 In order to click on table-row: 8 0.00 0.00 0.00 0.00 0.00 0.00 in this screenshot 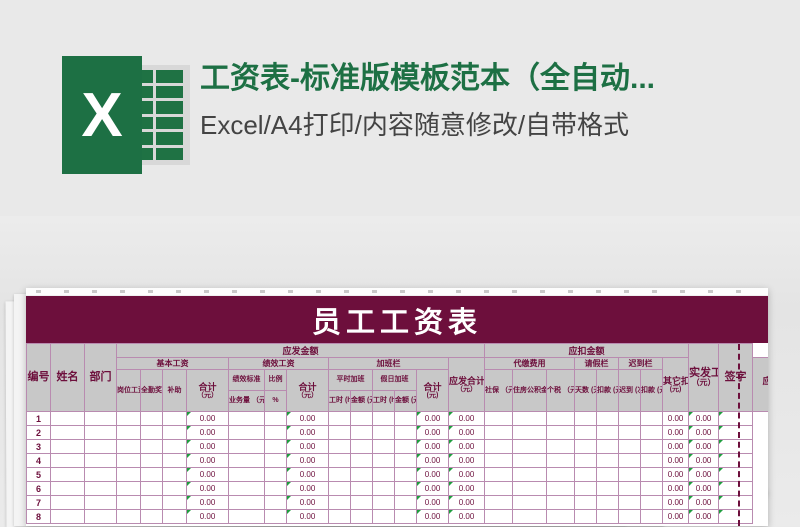, I will do `click(397, 516)`.